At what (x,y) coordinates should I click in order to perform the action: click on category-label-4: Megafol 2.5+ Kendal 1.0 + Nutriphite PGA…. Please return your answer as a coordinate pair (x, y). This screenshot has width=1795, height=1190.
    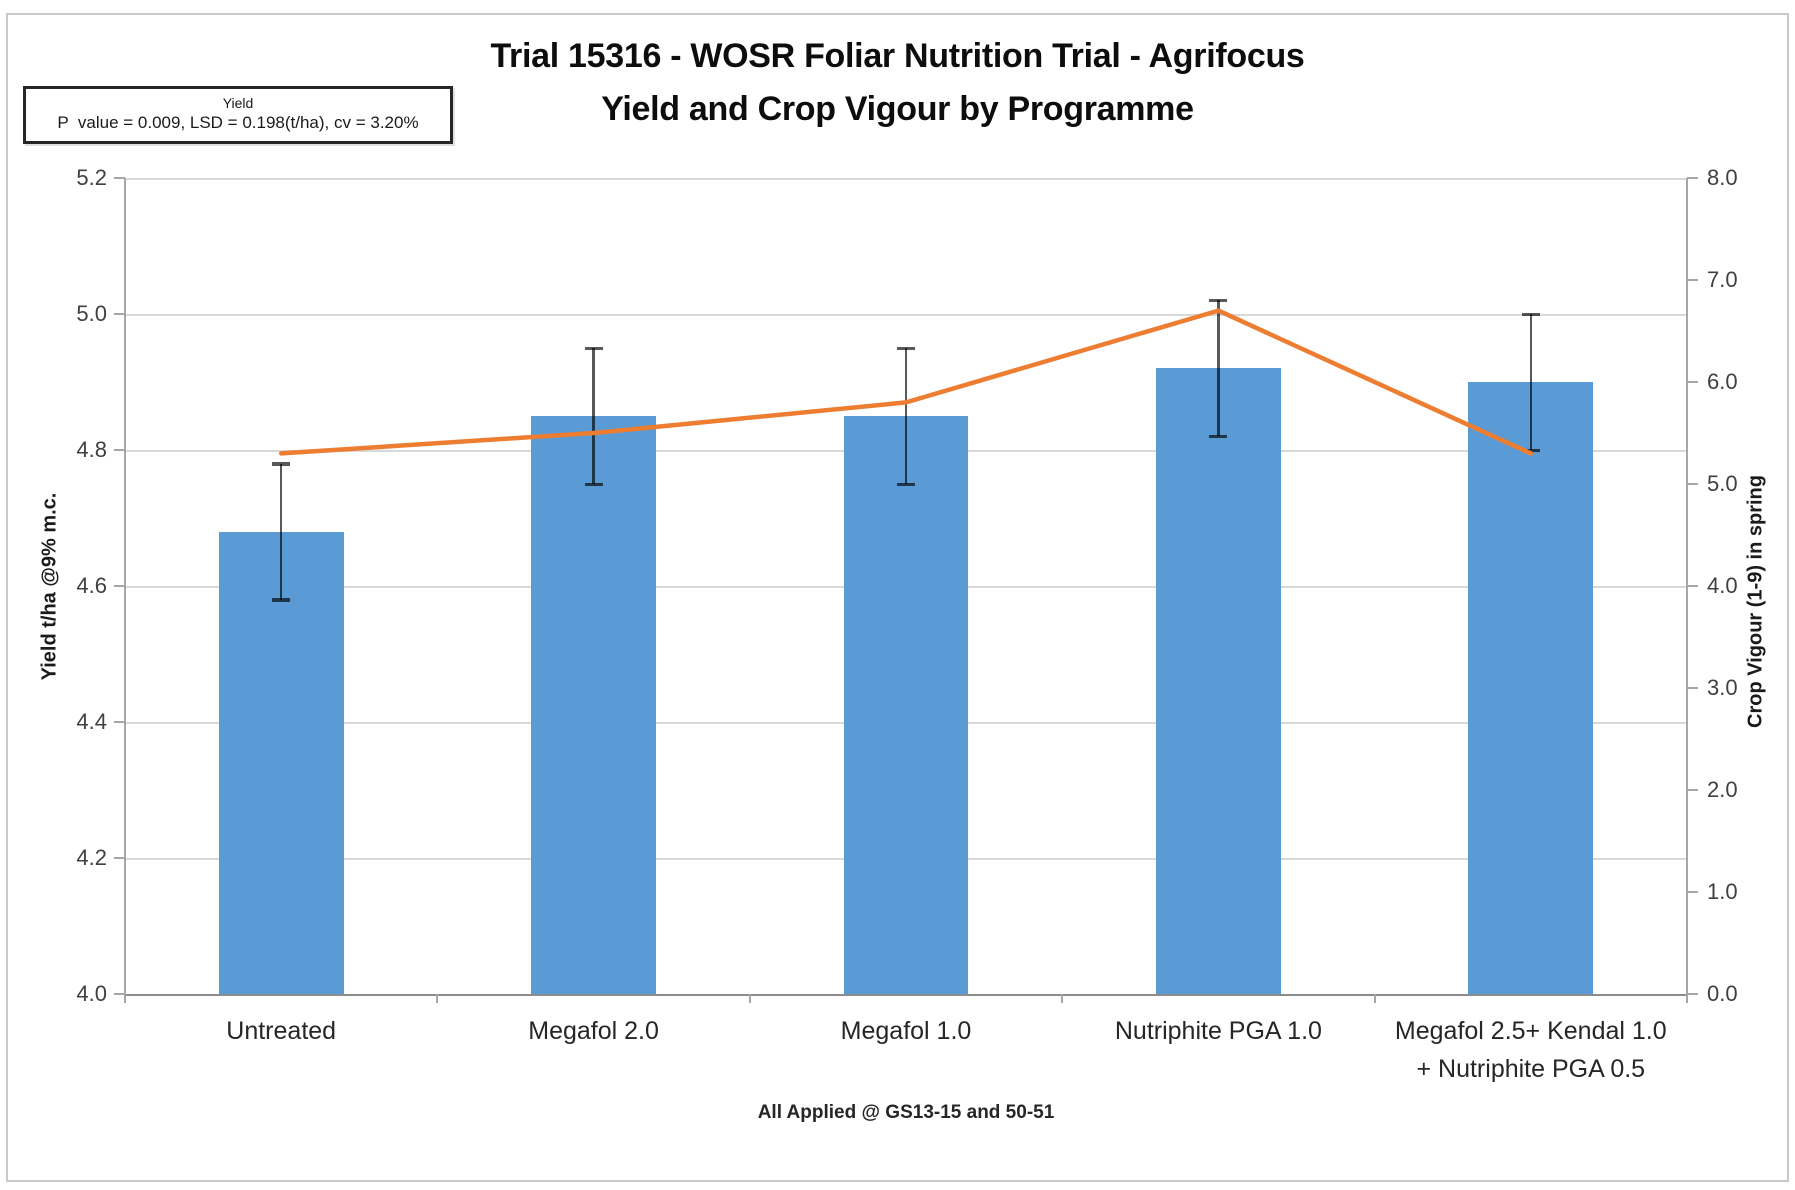
    Looking at the image, I should click on (1530, 1050).